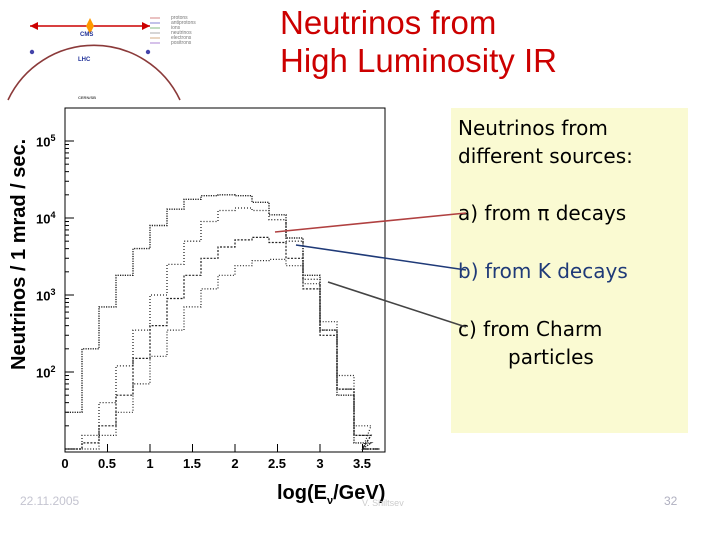  I want to click on y-tick-exponent: 5, so click(53, 138).